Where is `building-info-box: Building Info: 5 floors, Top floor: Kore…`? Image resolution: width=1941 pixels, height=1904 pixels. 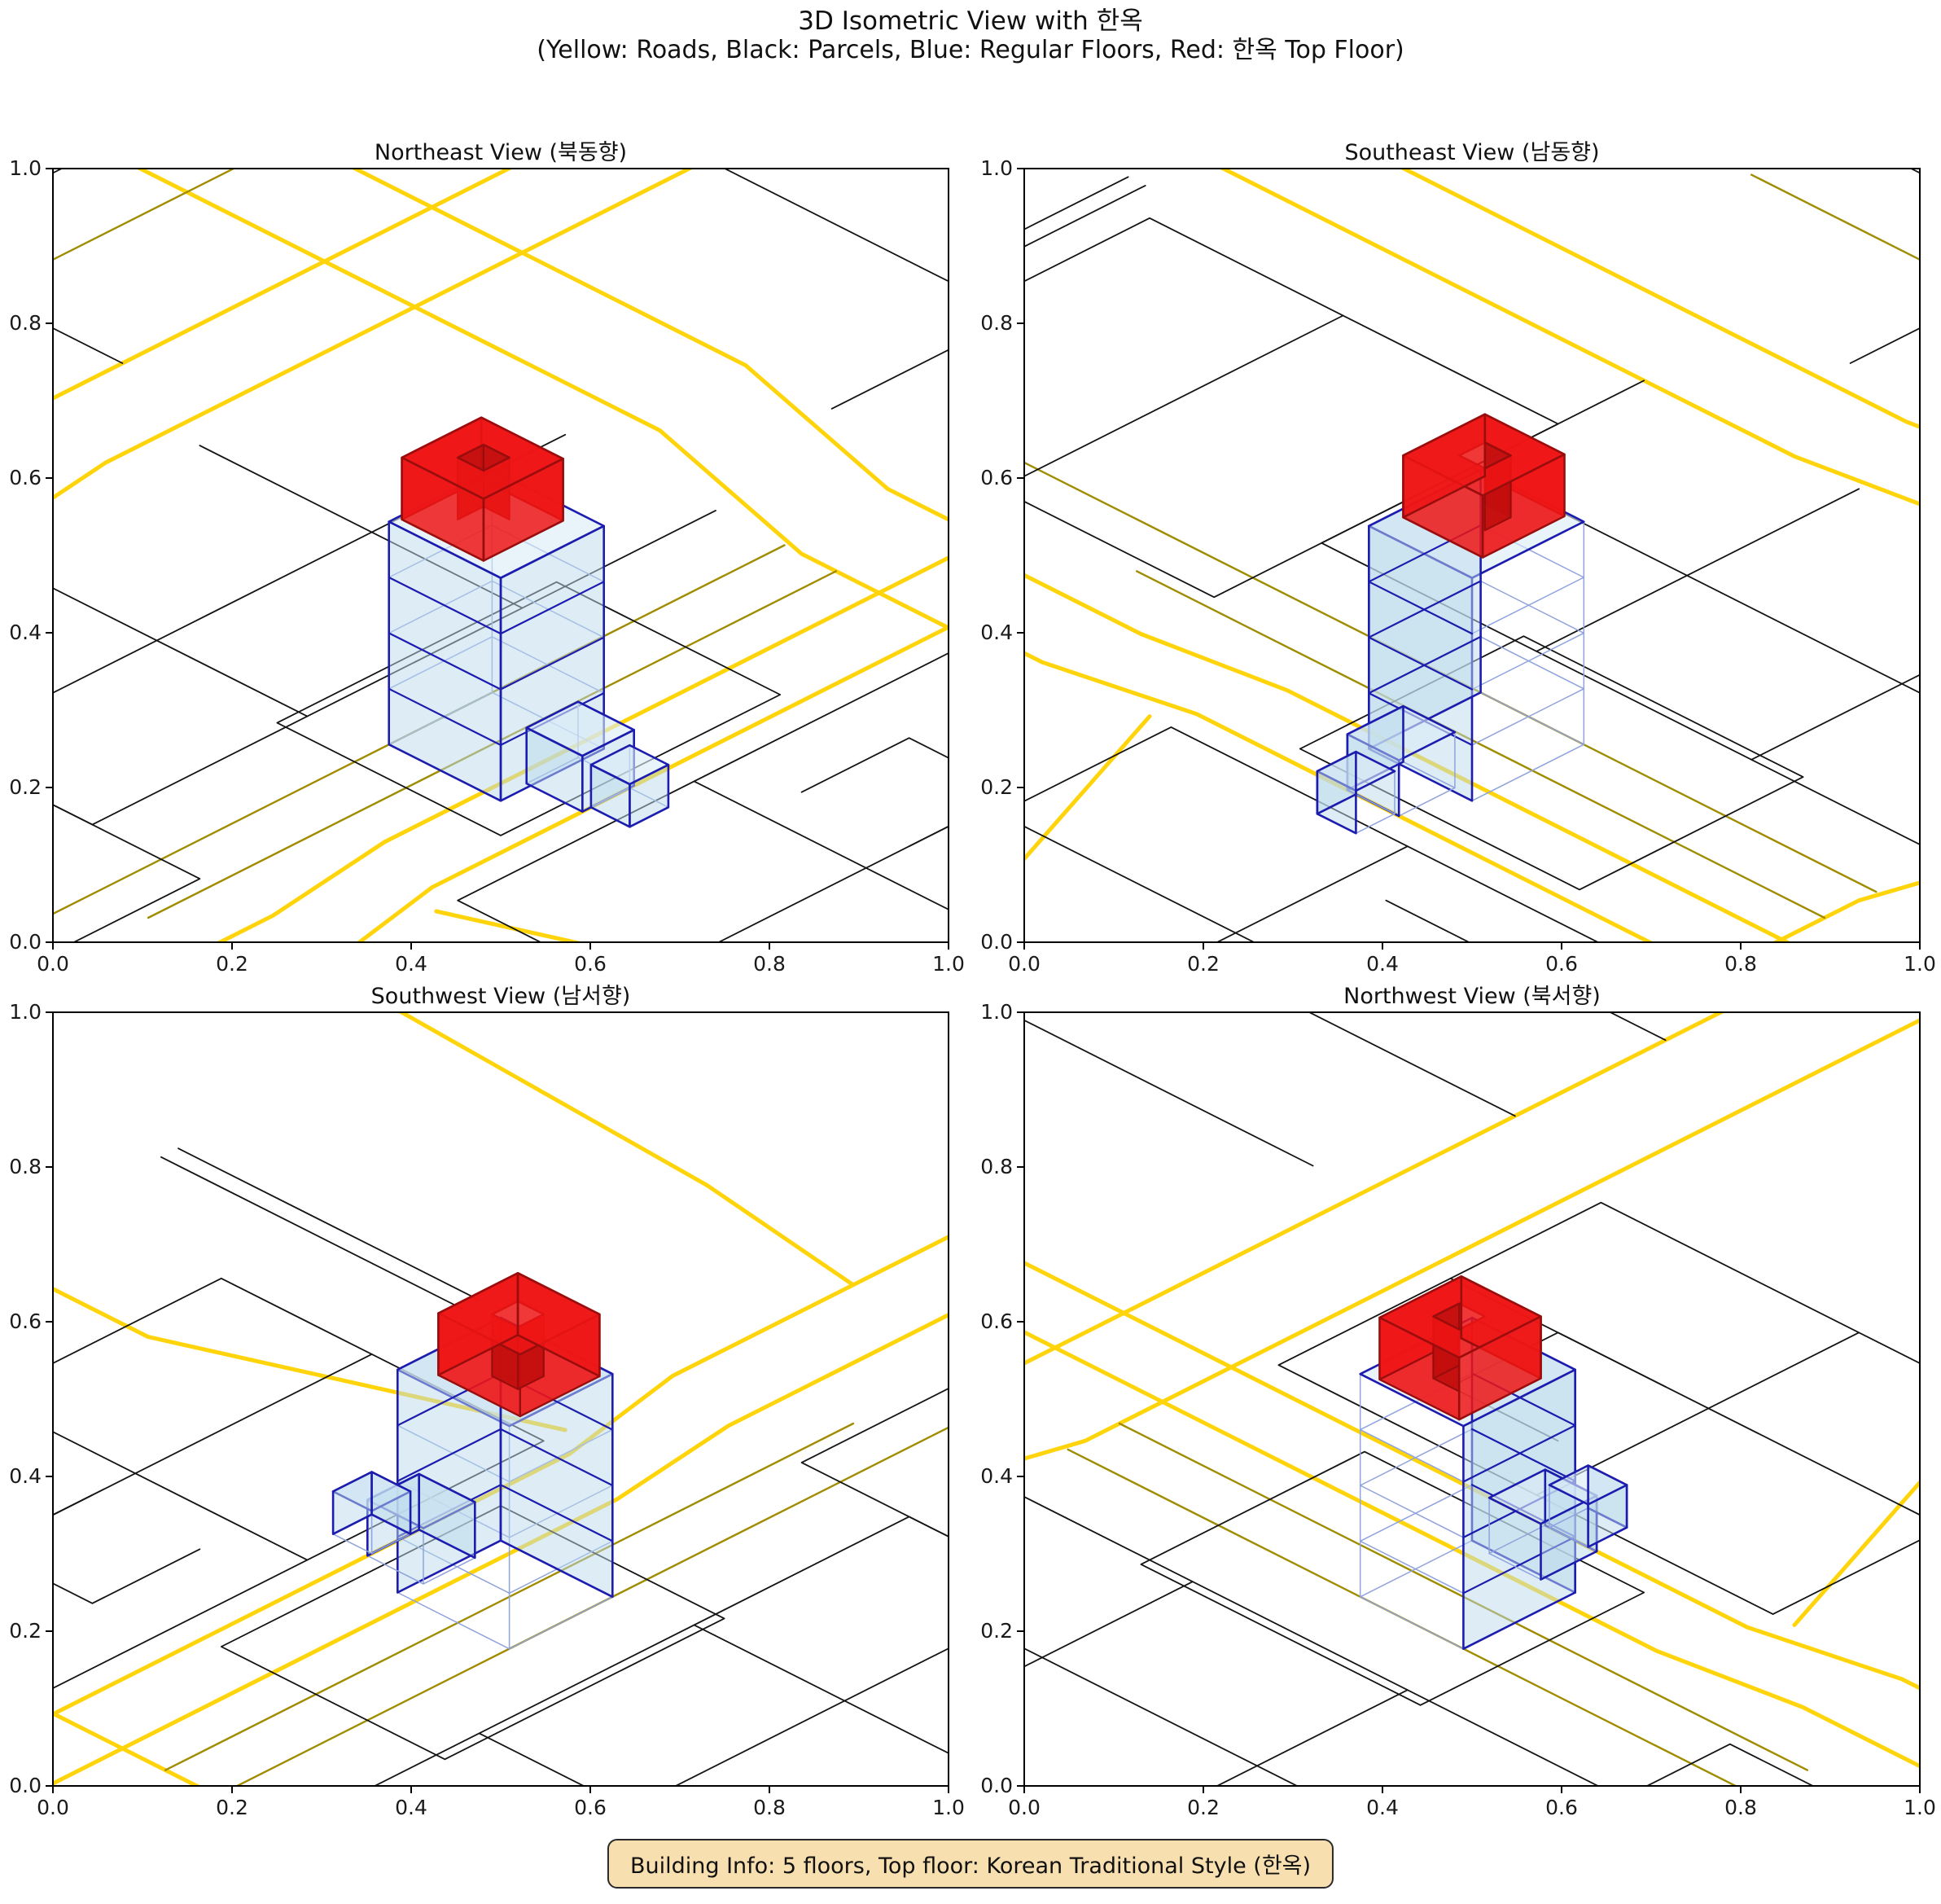
building-info-box: Building Info: 5 floors, Top floor: Kore… is located at coordinates (970, 1864).